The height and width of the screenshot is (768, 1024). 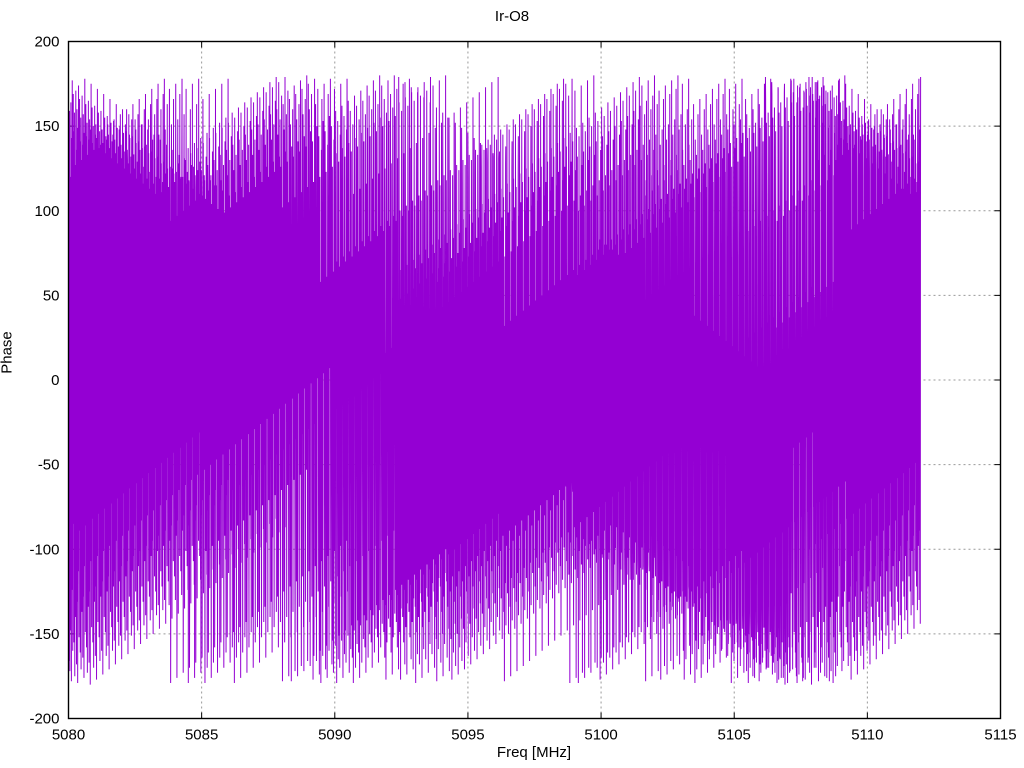 What do you see at coordinates (44, 634) in the screenshot?
I see `svg-text: -150` at bounding box center [44, 634].